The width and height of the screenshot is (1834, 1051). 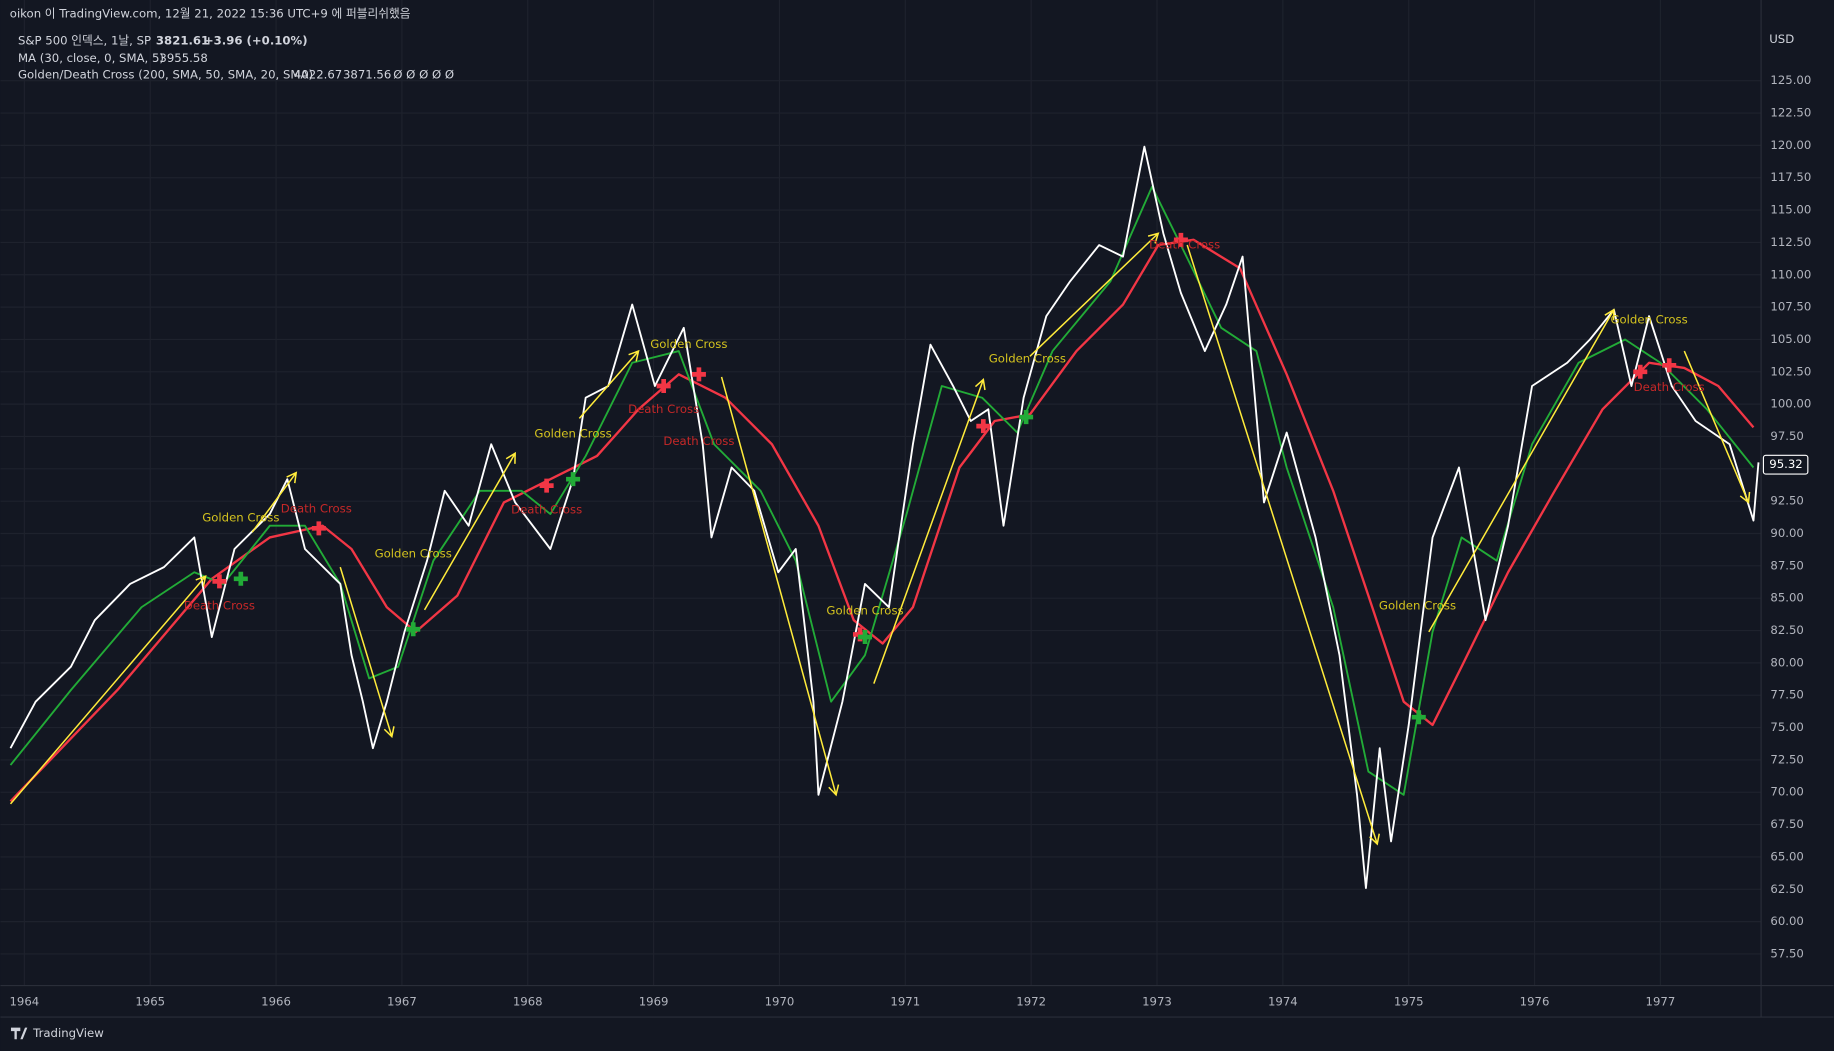 What do you see at coordinates (182, 40) in the screenshot?
I see `last-value: 3821.61` at bounding box center [182, 40].